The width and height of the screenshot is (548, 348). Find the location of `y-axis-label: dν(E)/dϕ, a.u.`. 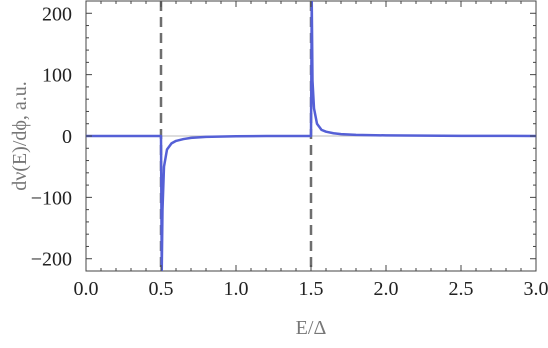

y-axis-label: dν(E)/dϕ, a.u. is located at coordinates (20, 136).